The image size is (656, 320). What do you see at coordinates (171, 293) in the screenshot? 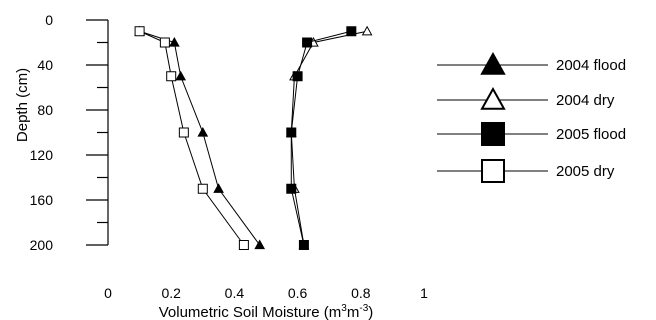
I see `x-tick-label: 0.2` at bounding box center [171, 293].